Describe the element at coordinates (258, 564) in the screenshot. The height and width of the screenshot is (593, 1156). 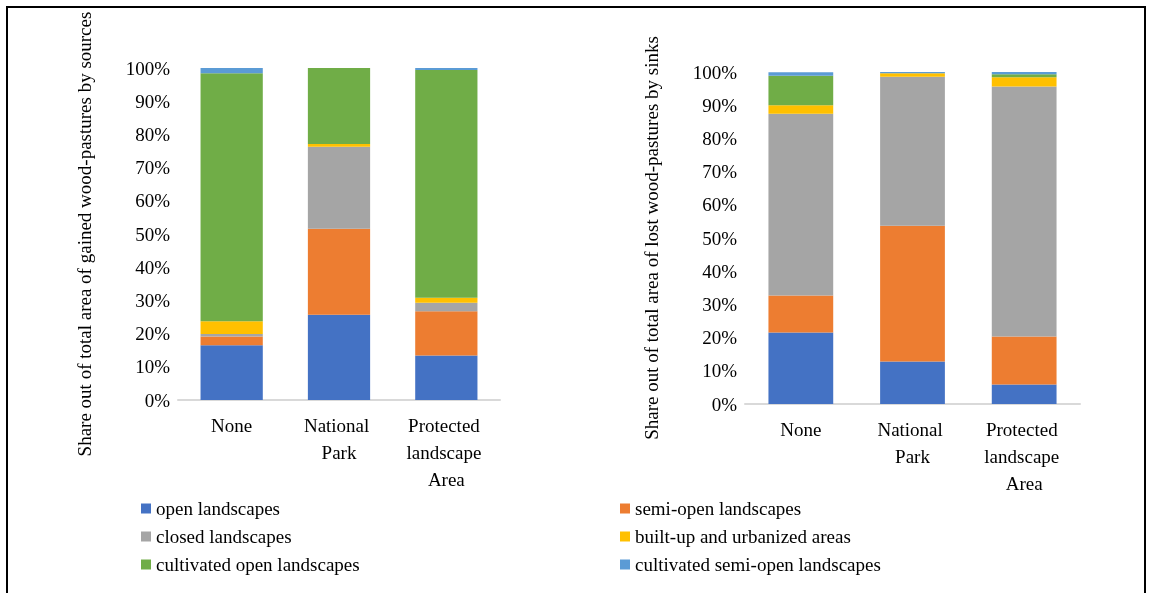
I see `legend-label: cultivated open landscapes` at that location.